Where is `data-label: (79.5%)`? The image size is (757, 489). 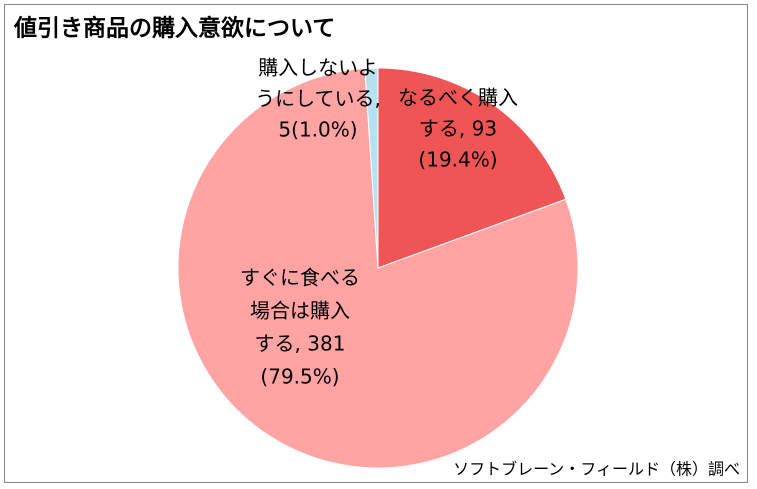
data-label: (79.5%) is located at coordinates (299, 377).